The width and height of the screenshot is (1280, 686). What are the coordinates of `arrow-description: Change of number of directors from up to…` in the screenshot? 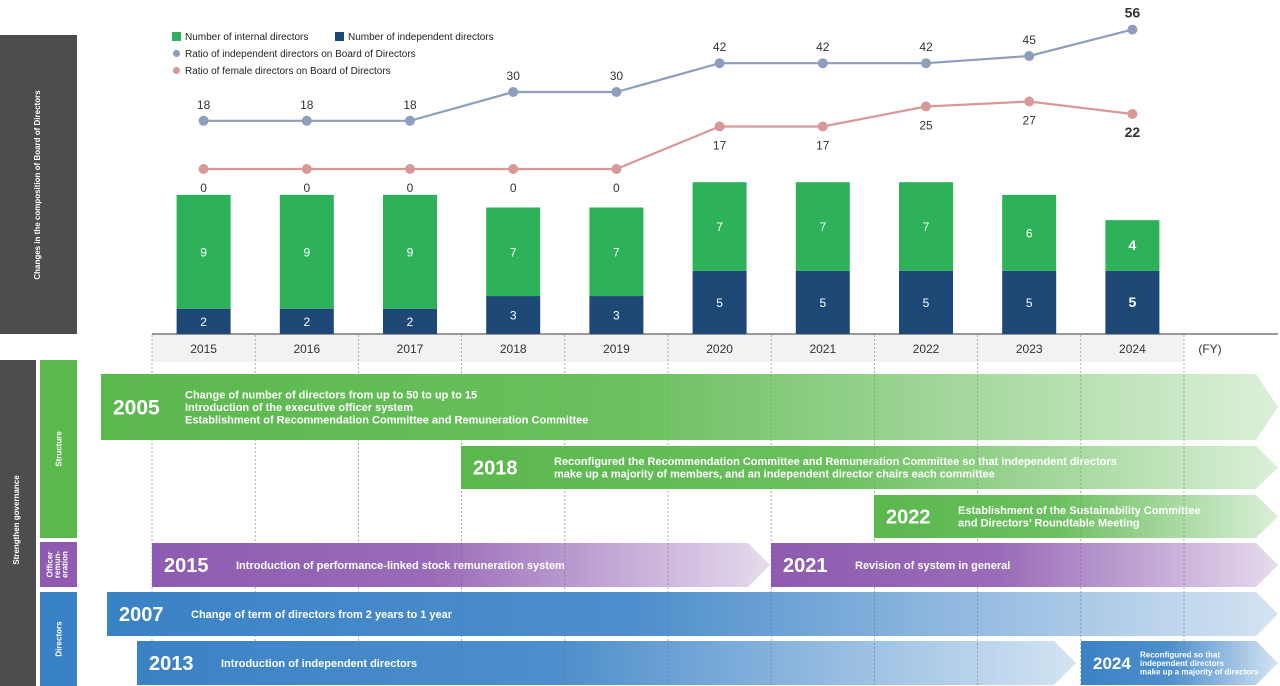 It's located at (386, 407).